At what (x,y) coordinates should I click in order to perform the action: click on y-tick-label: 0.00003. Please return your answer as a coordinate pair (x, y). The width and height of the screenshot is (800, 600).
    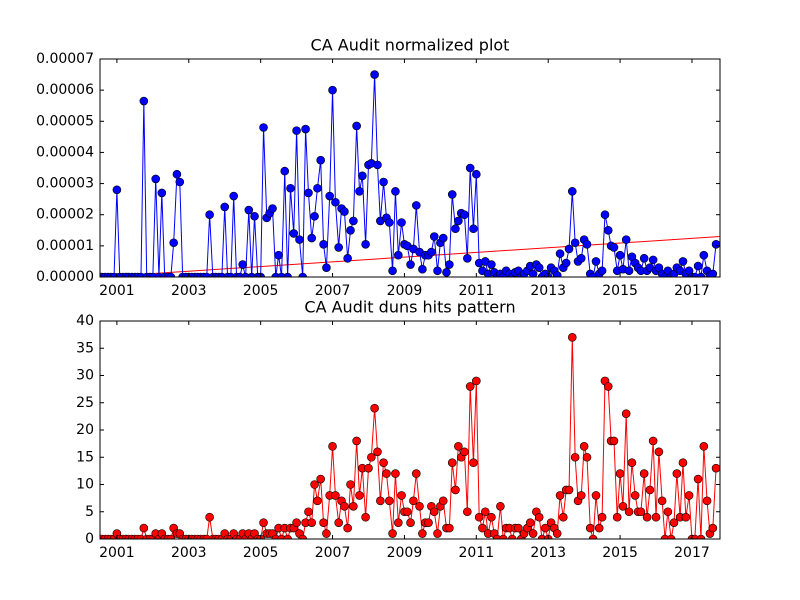
    Looking at the image, I should click on (65, 184).